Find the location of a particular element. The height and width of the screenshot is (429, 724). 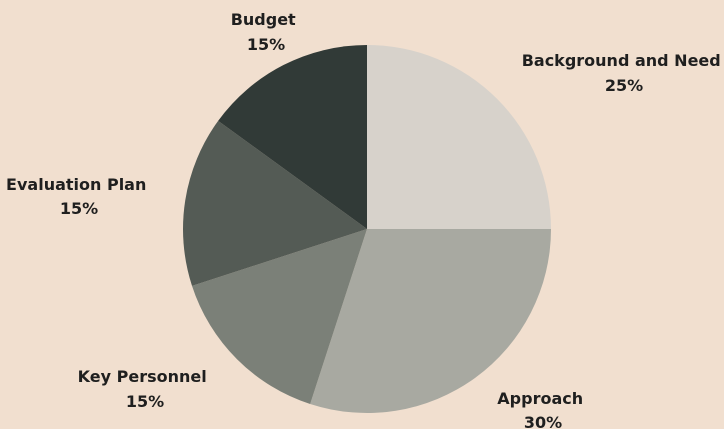

pie-slice-key-personnel is located at coordinates (279, 316).